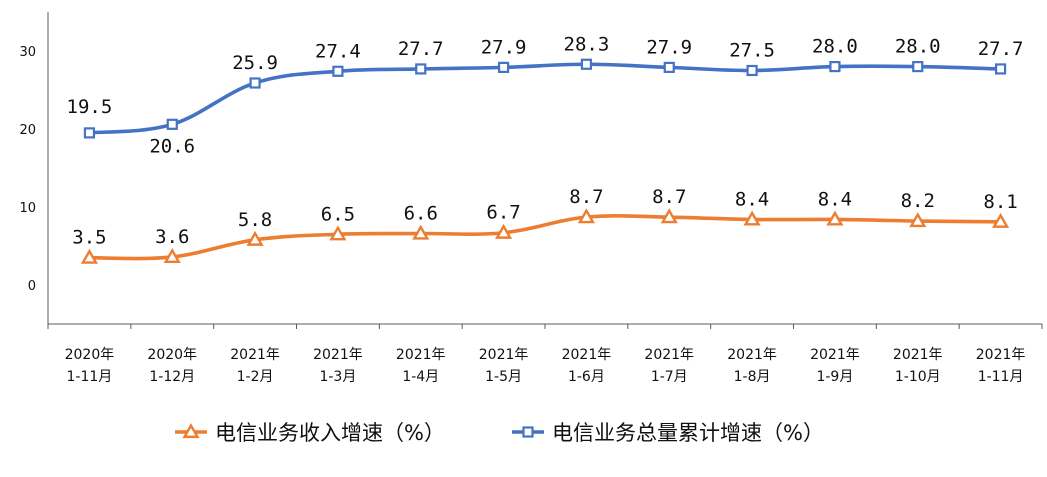 The height and width of the screenshot is (477, 1047). What do you see at coordinates (338, 214) in the screenshot?
I see `data-label: 6.5` at bounding box center [338, 214].